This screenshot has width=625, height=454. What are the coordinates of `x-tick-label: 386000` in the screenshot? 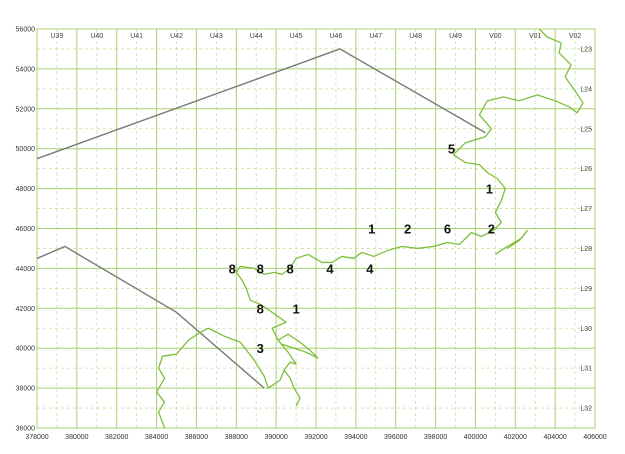 It's located at (196, 437).